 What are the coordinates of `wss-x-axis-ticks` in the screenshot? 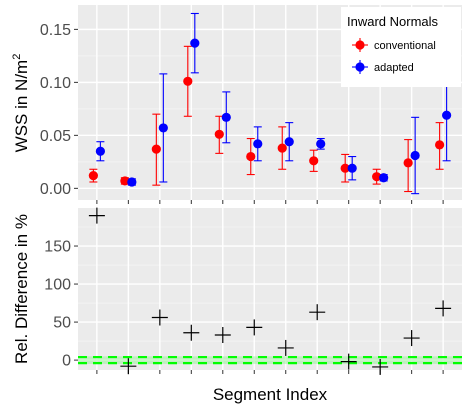 It's located at (270, 202).